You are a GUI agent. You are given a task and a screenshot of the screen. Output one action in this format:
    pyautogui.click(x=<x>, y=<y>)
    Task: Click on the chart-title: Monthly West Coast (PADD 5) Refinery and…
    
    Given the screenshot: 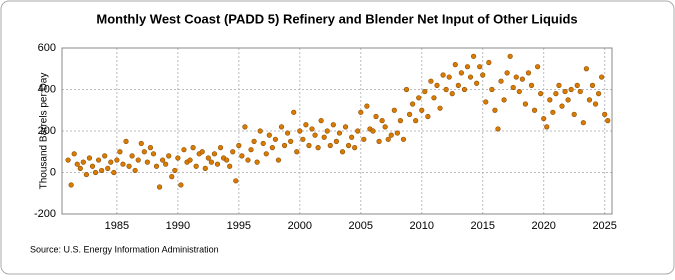 What is the action you would take?
    pyautogui.click(x=336, y=18)
    